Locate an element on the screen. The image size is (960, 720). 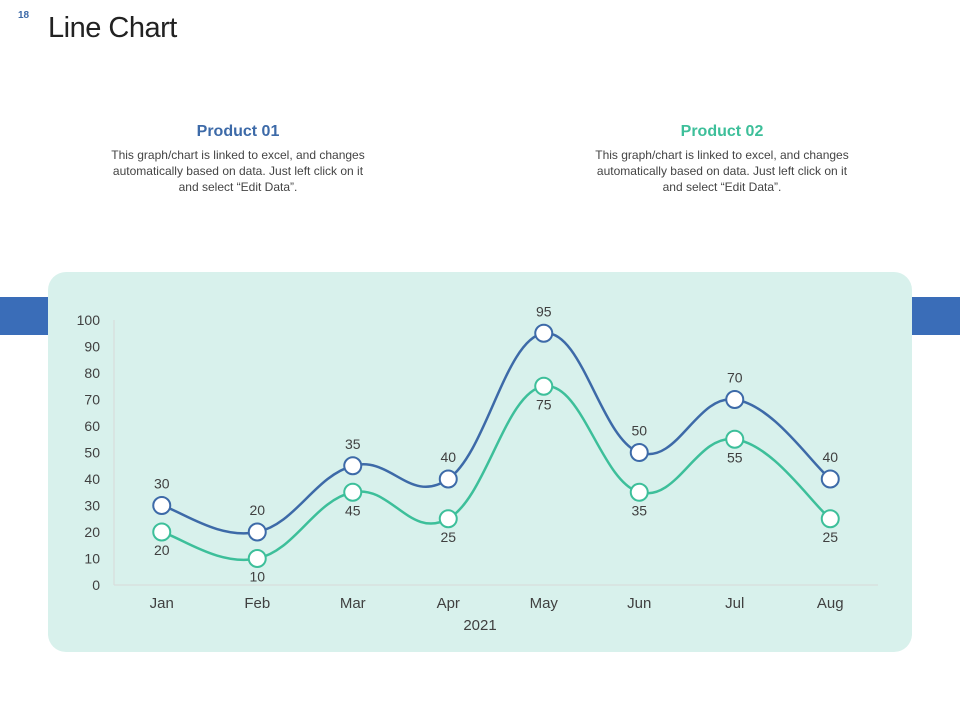
page-title: Line Chart is located at coordinates (112, 28).